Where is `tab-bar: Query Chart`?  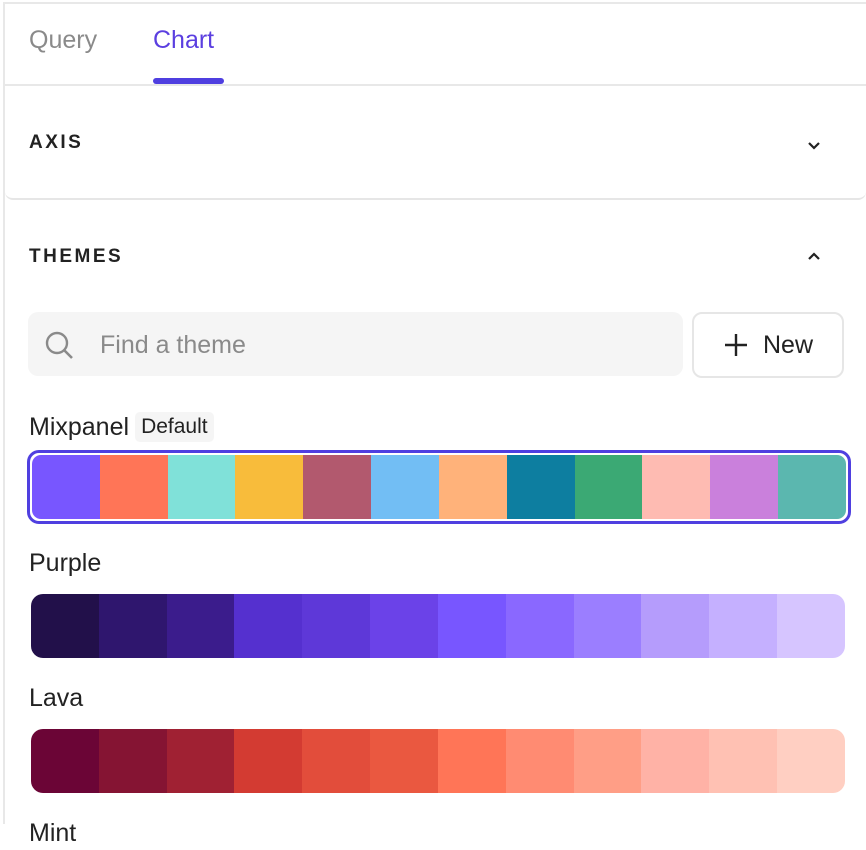 tab-bar: Query Chart is located at coordinates (435, 45).